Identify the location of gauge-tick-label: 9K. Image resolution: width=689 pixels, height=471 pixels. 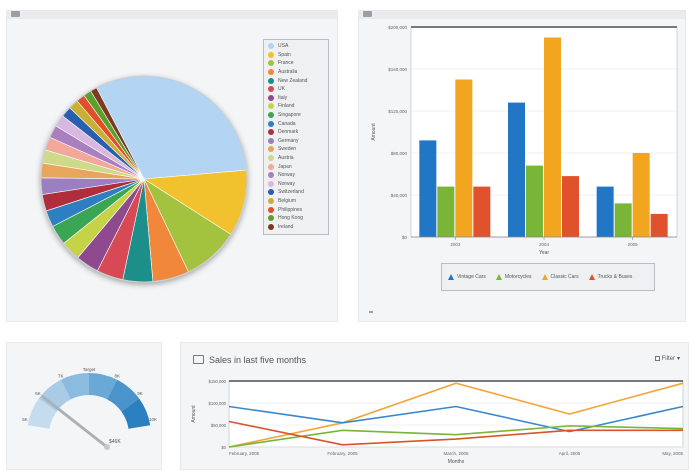
(140, 393).